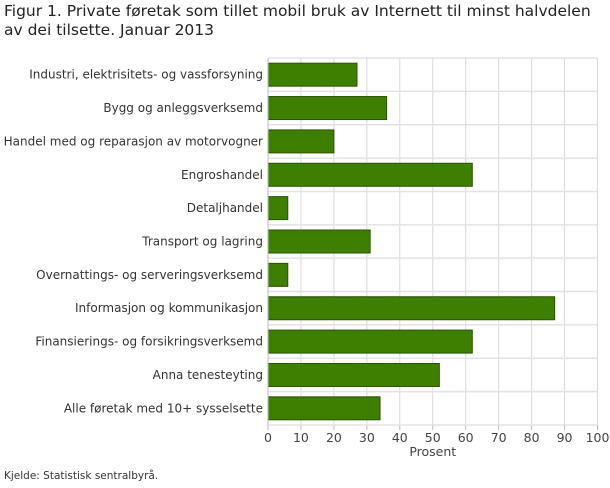 The height and width of the screenshot is (488, 610). What do you see at coordinates (301, 437) in the screenshot?
I see `x-tick-label: 10` at bounding box center [301, 437].